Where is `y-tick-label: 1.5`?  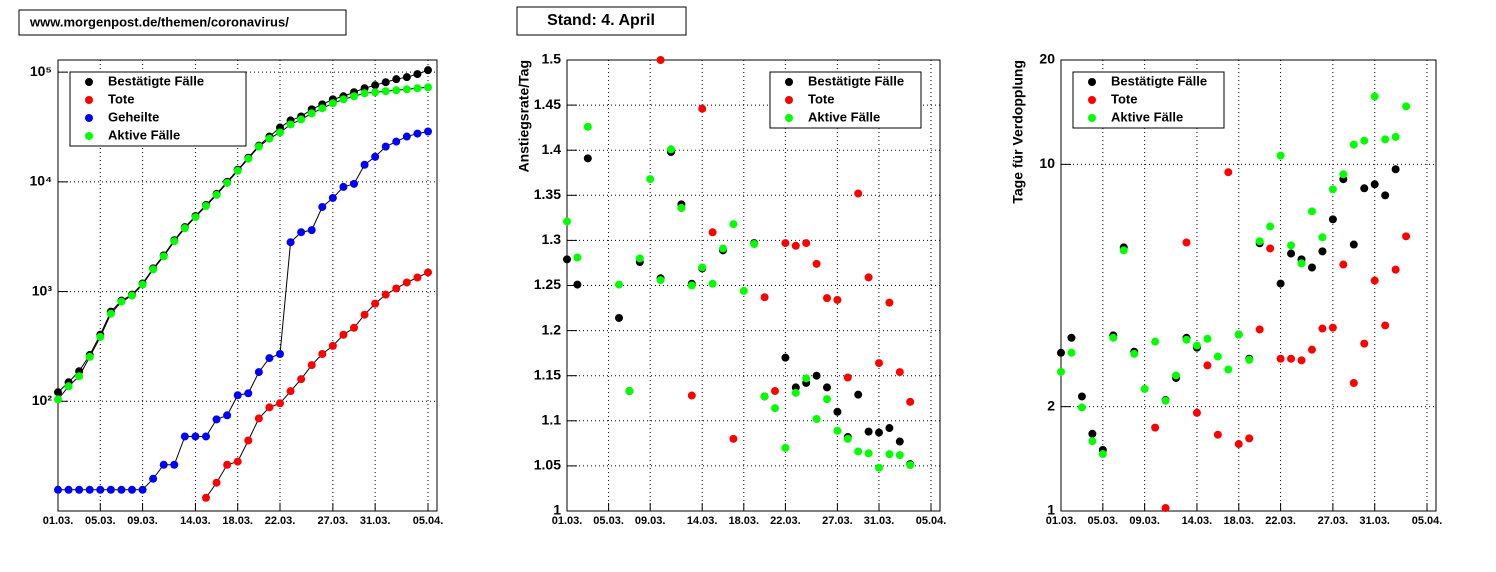 y-tick-label: 1.5 is located at coordinates (552, 59).